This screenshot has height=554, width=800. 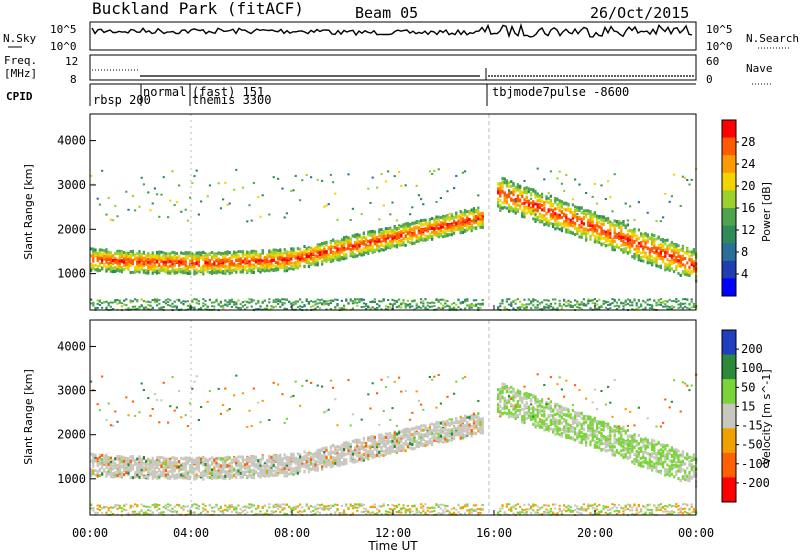 I want to click on nave-label: Nave, so click(x=759, y=68).